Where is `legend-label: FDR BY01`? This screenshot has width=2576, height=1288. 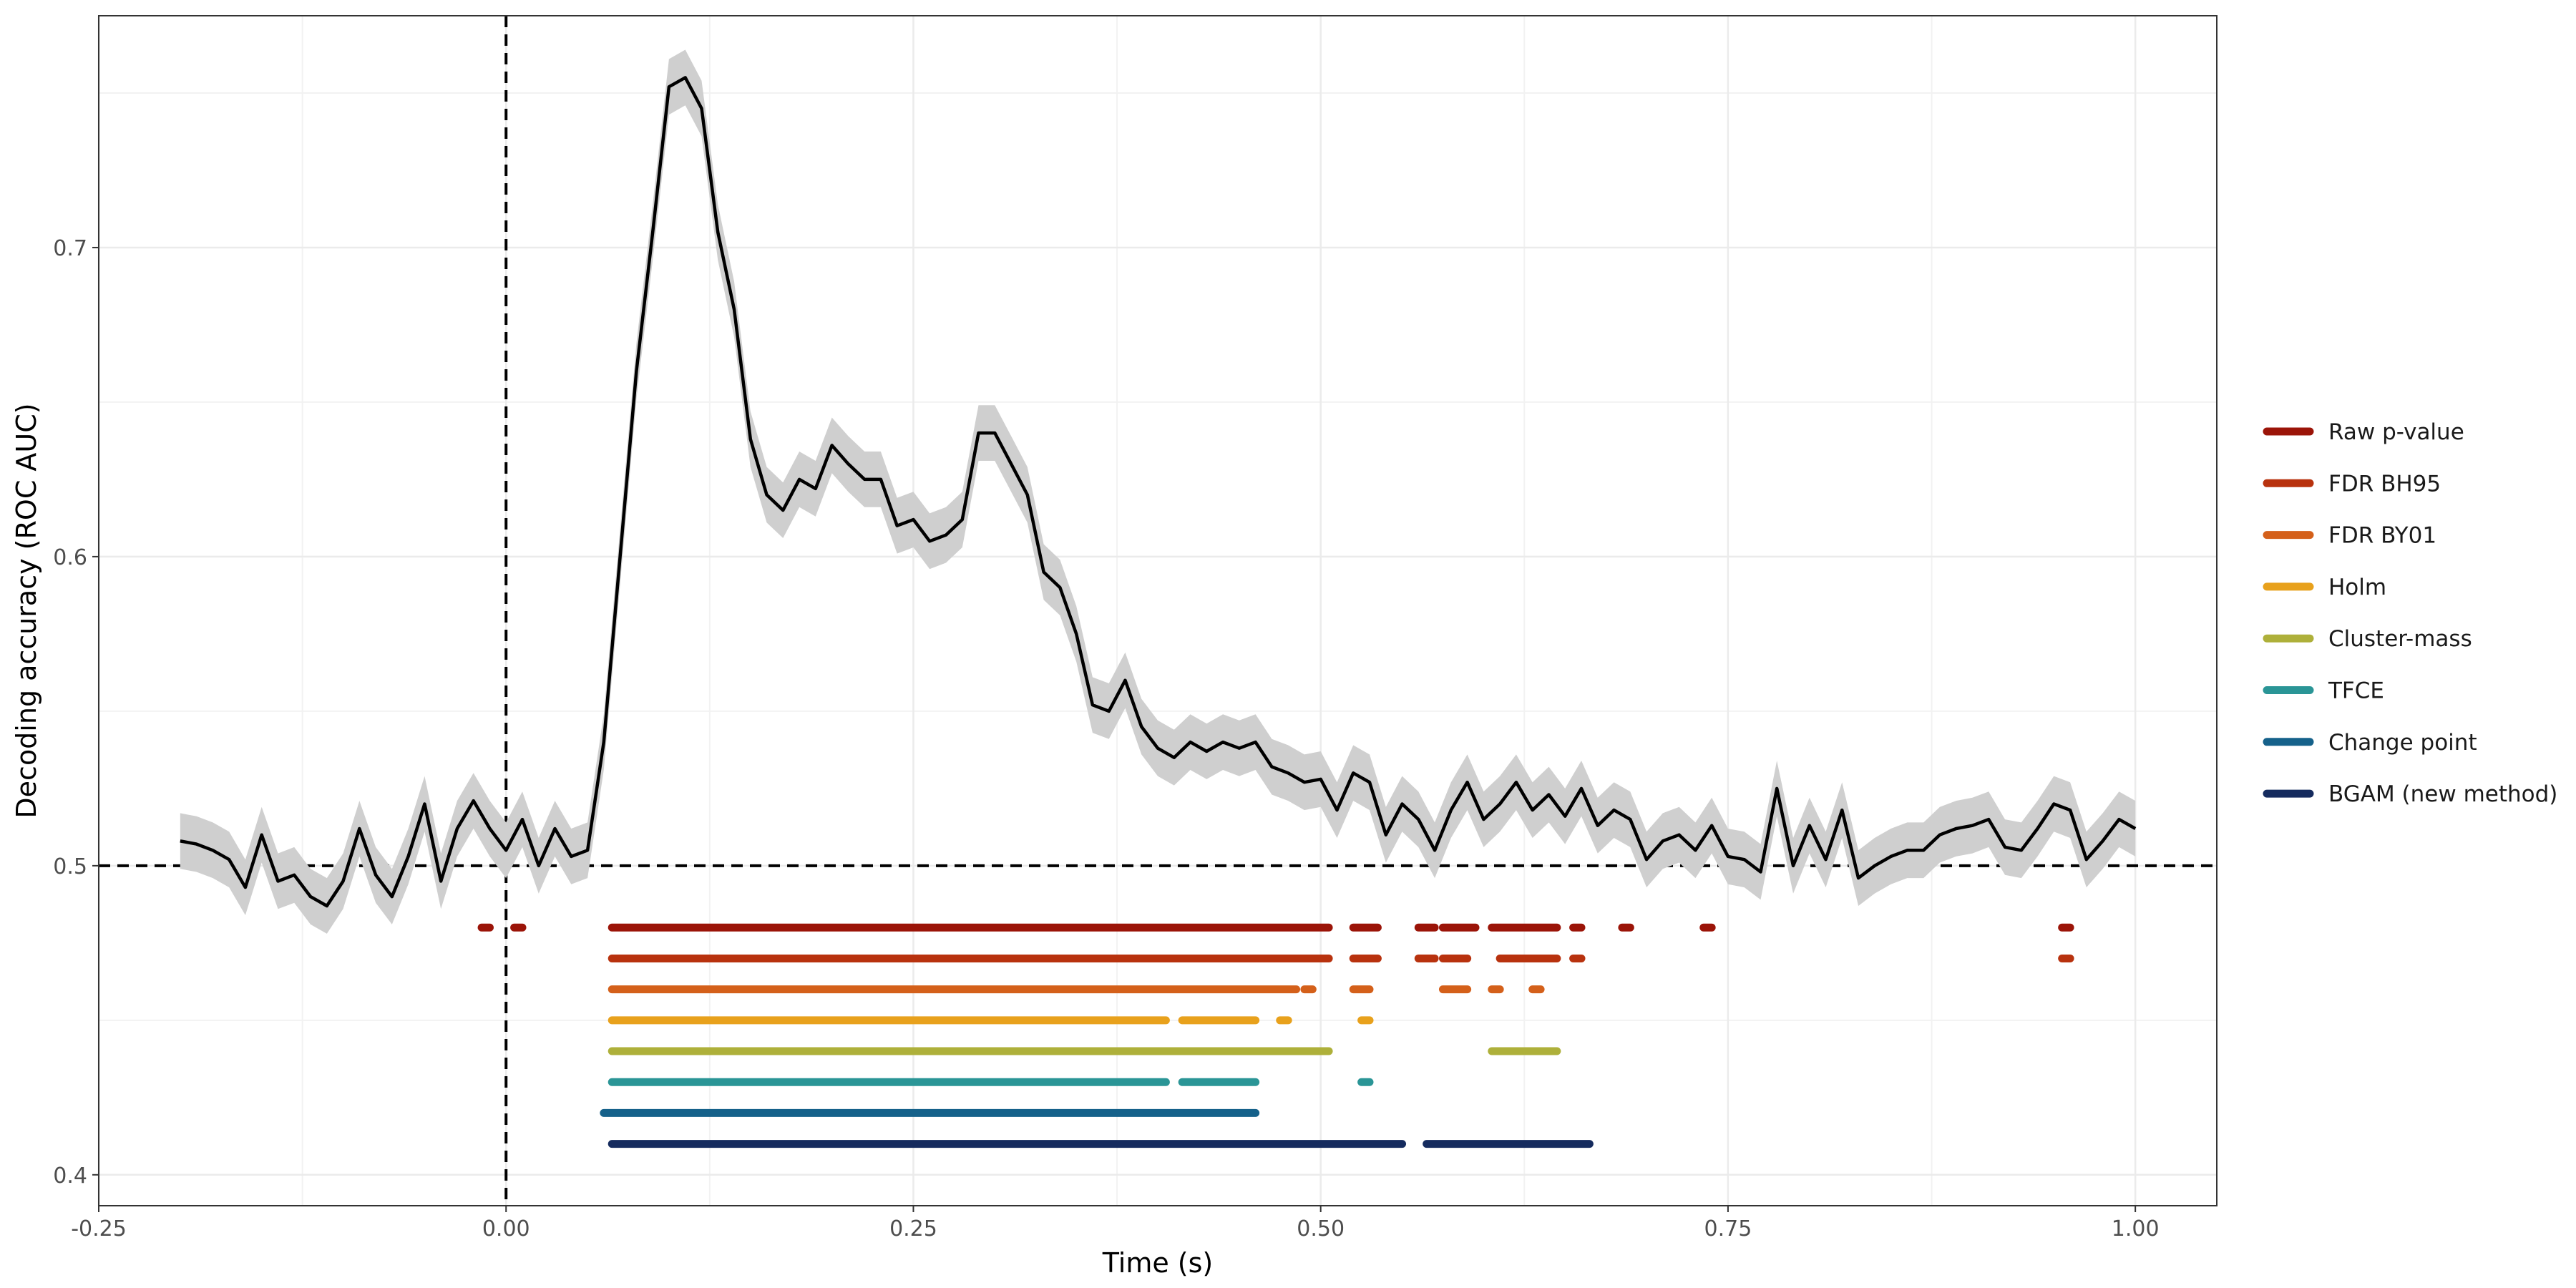 legend-label: FDR BY01 is located at coordinates (2382, 536).